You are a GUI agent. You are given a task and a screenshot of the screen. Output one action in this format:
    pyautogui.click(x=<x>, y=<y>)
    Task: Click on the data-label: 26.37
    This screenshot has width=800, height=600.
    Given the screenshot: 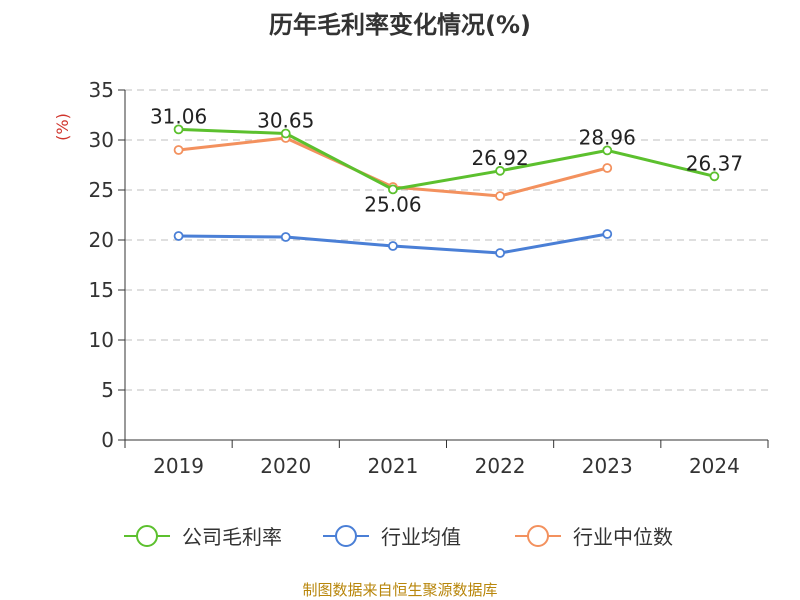 What is the action you would take?
    pyautogui.click(x=714, y=163)
    